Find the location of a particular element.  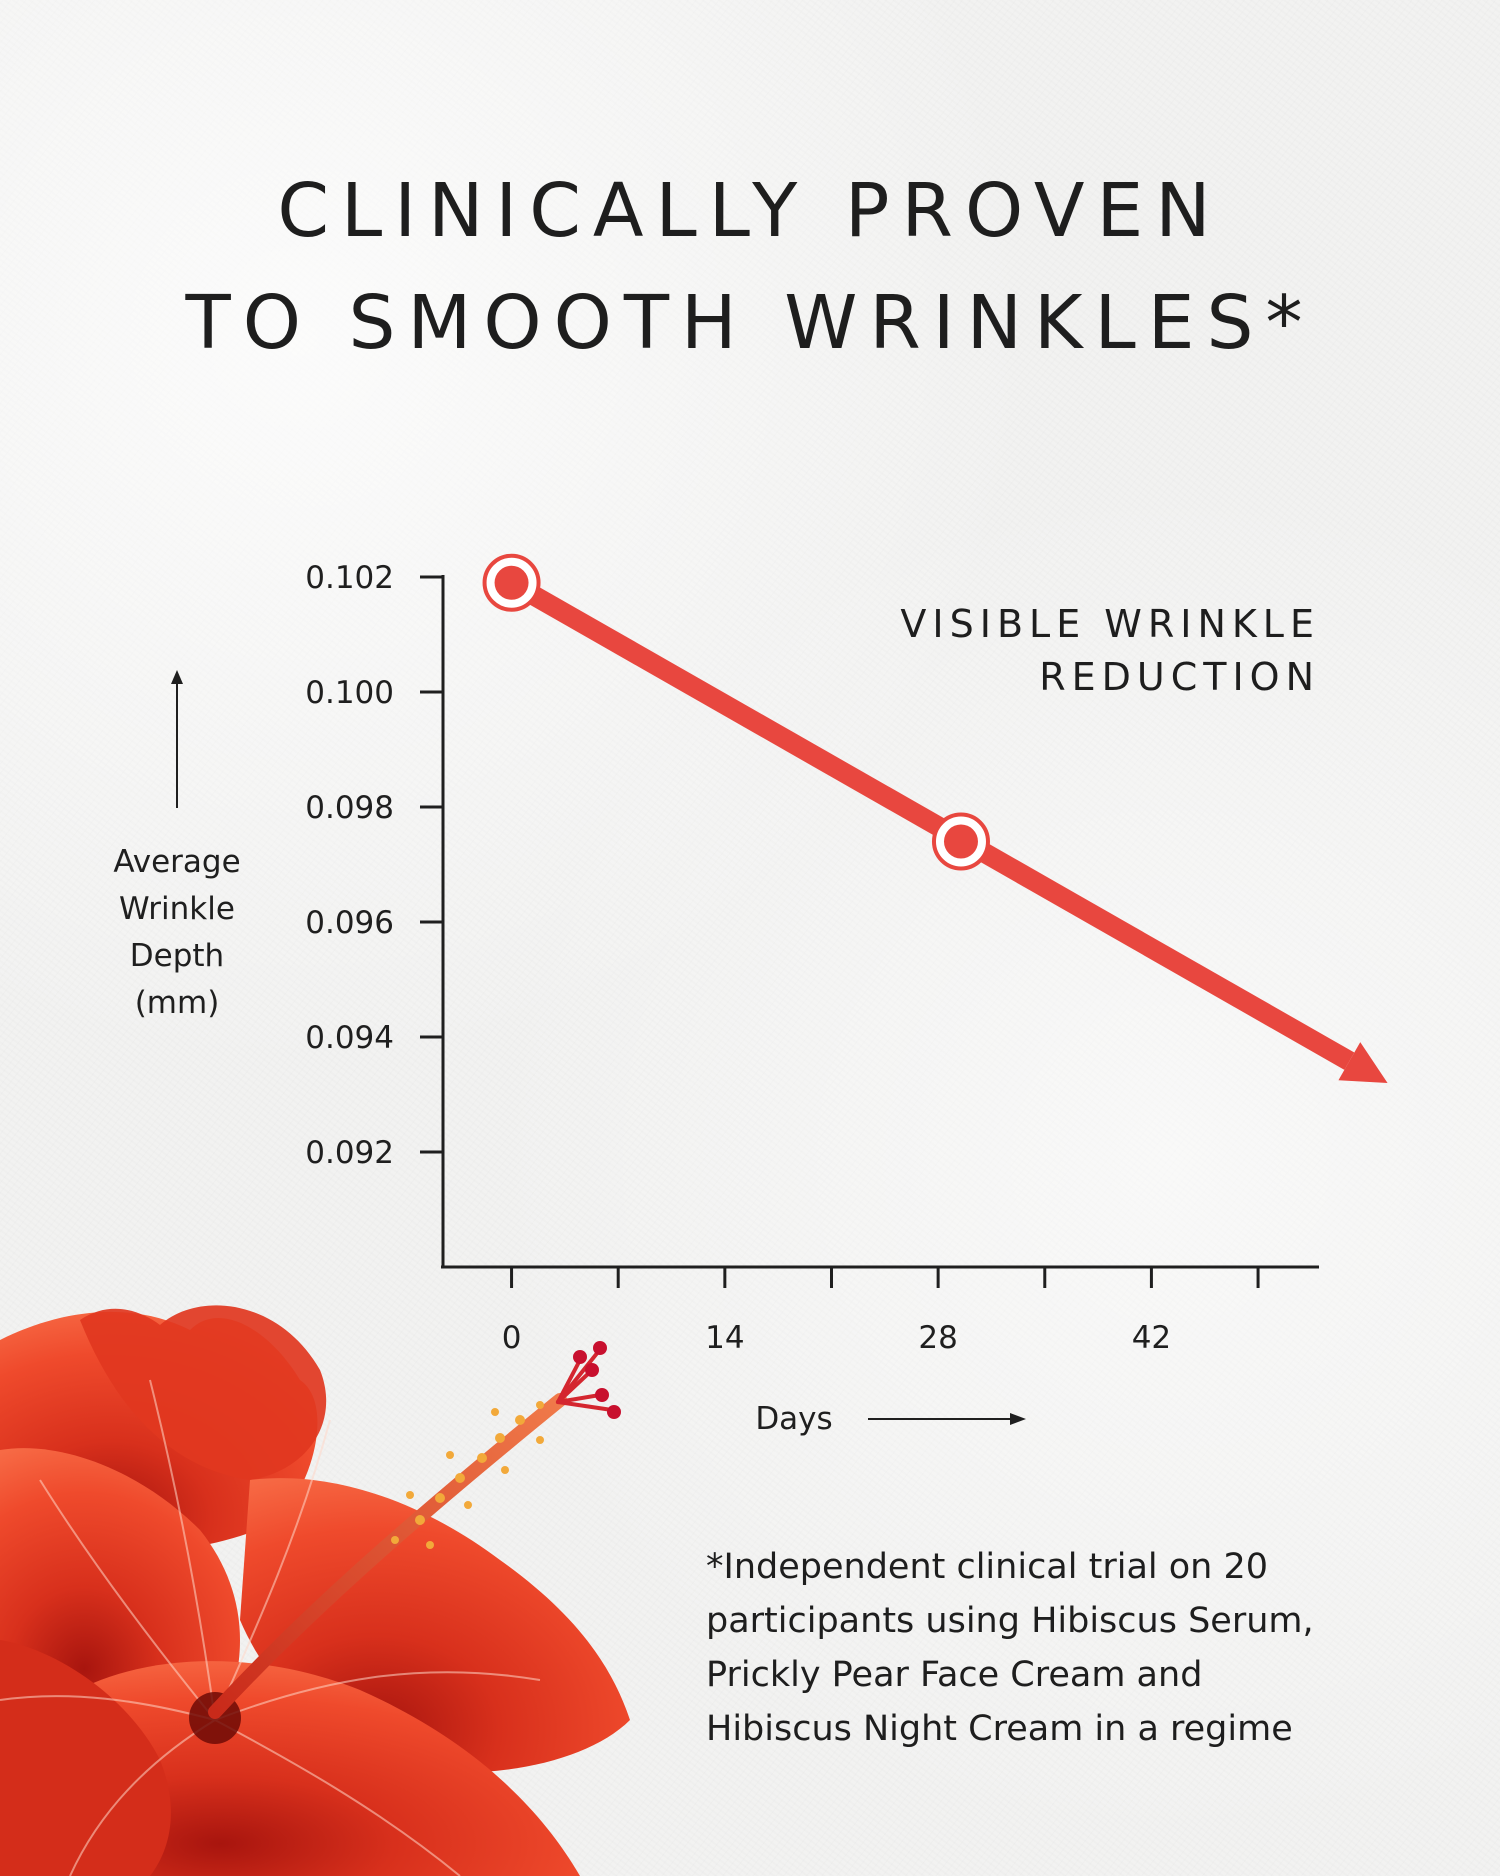

y-axis-title-line-2: Wrinkle is located at coordinates (177, 909).